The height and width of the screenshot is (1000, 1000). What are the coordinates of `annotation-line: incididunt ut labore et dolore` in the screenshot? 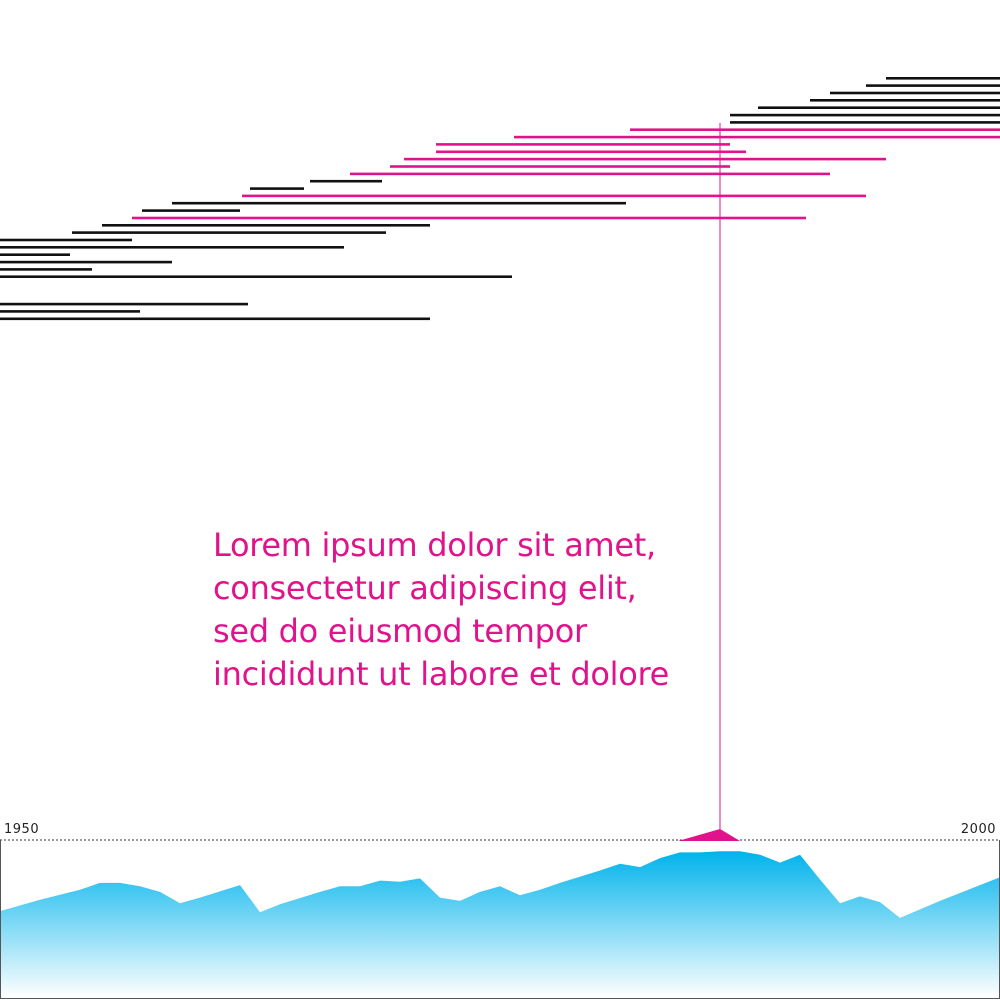 It's located at (441, 674).